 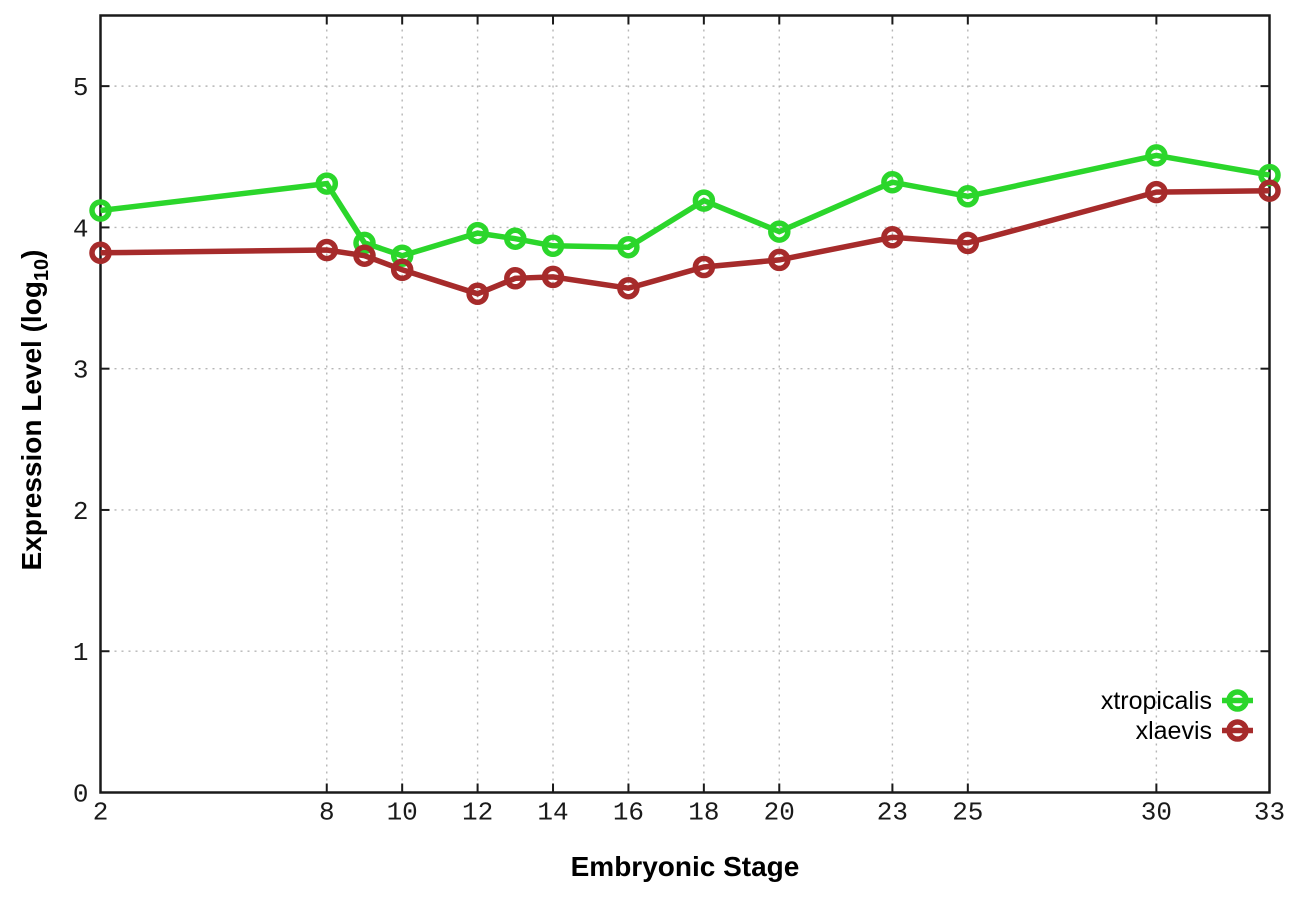 What do you see at coordinates (1237, 730) in the screenshot?
I see `legend-sample-marker-xlaevis` at bounding box center [1237, 730].